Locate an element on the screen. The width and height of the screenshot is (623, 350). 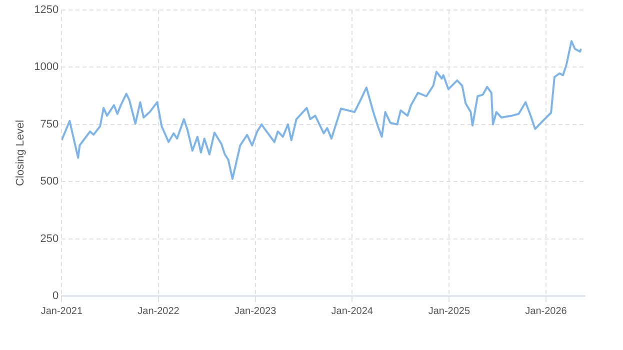
y-tick-label: 500 is located at coordinates (49, 182).